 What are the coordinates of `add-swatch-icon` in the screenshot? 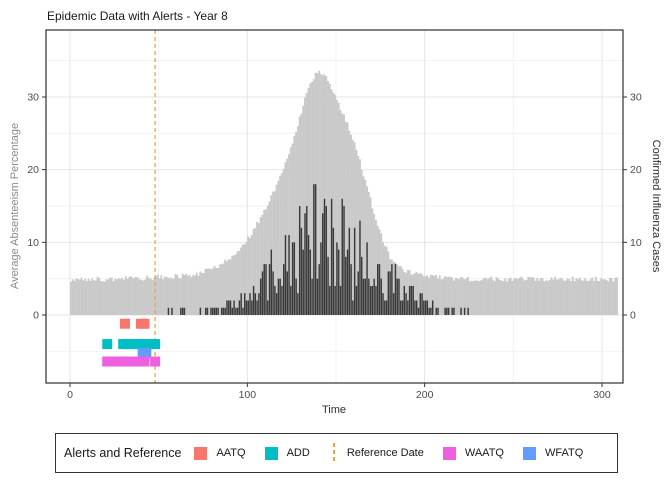 It's located at (271, 453).